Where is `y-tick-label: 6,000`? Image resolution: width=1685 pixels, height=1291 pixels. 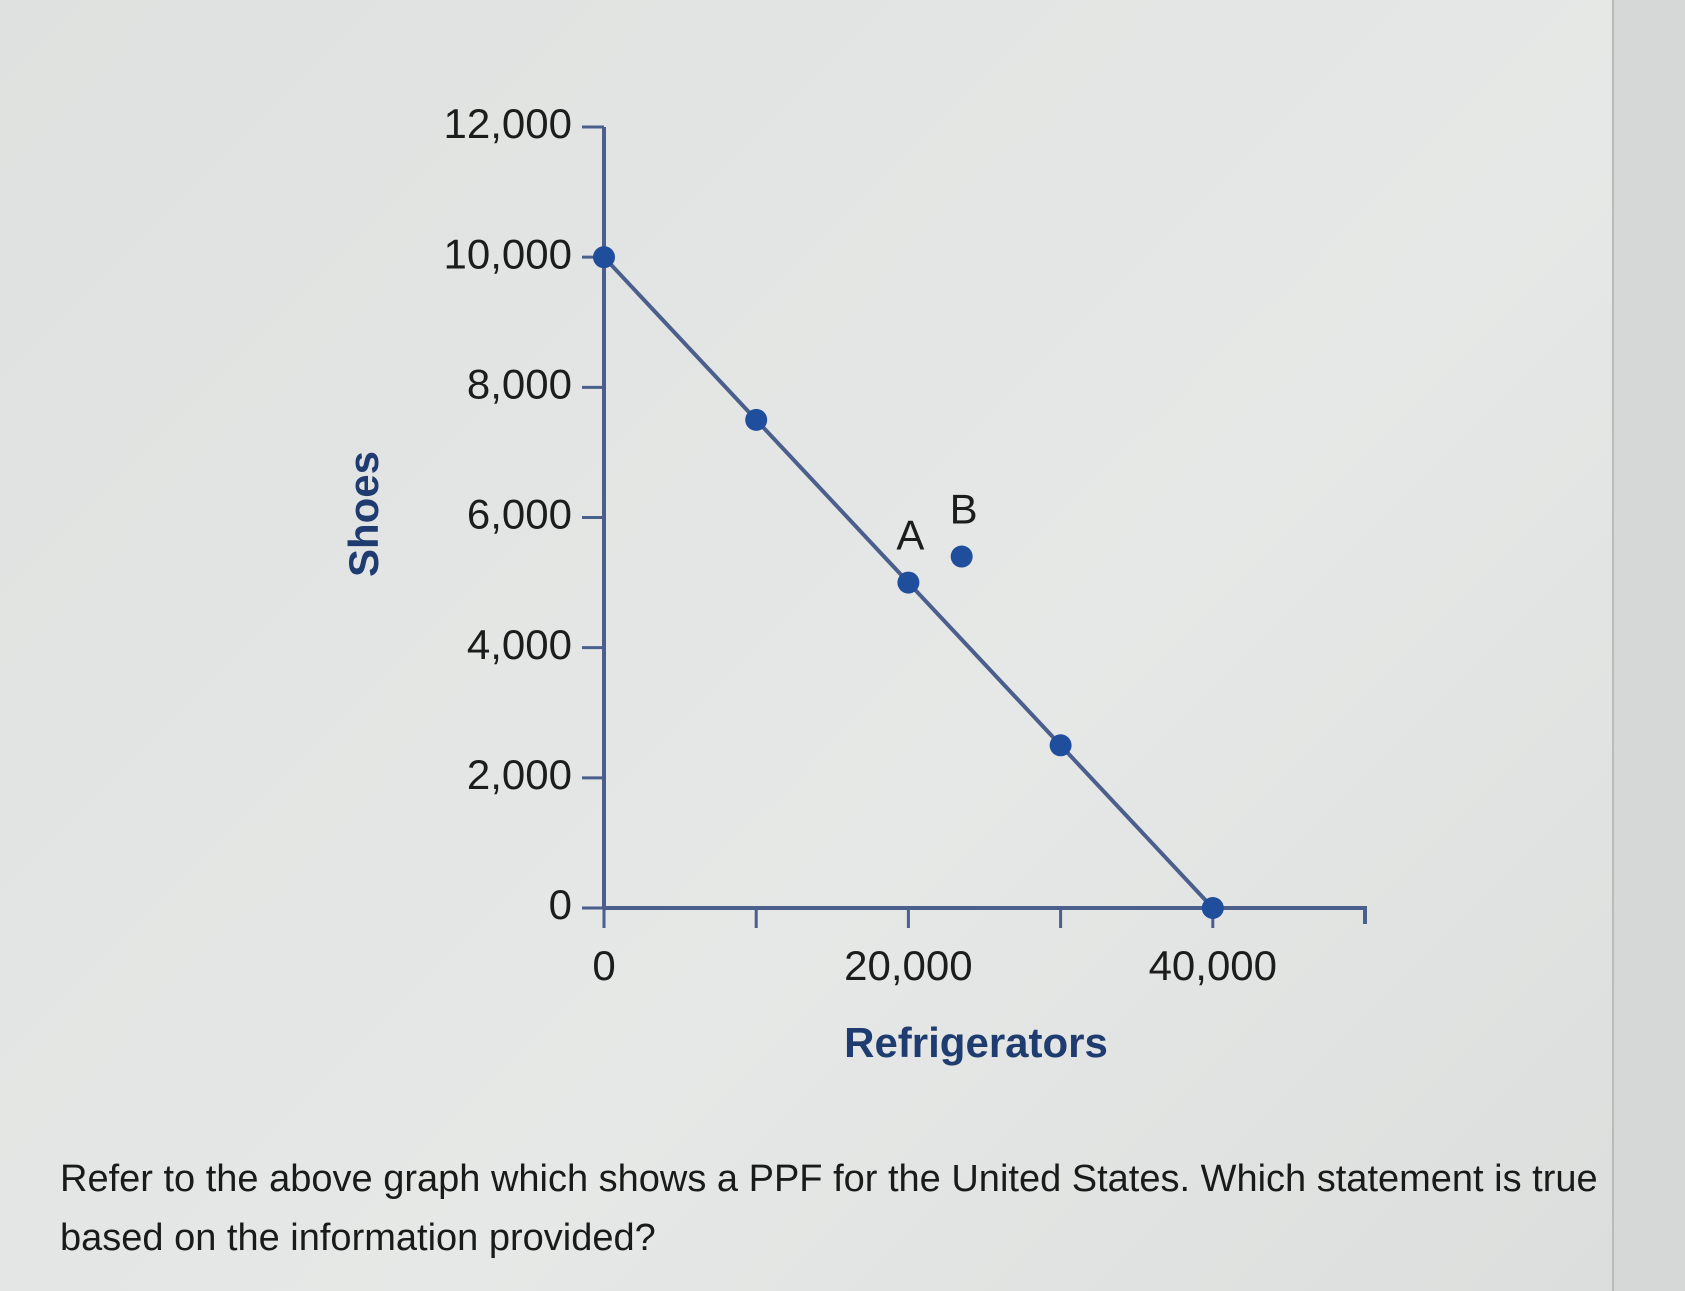
y-tick-label: 6,000 is located at coordinates (519, 514).